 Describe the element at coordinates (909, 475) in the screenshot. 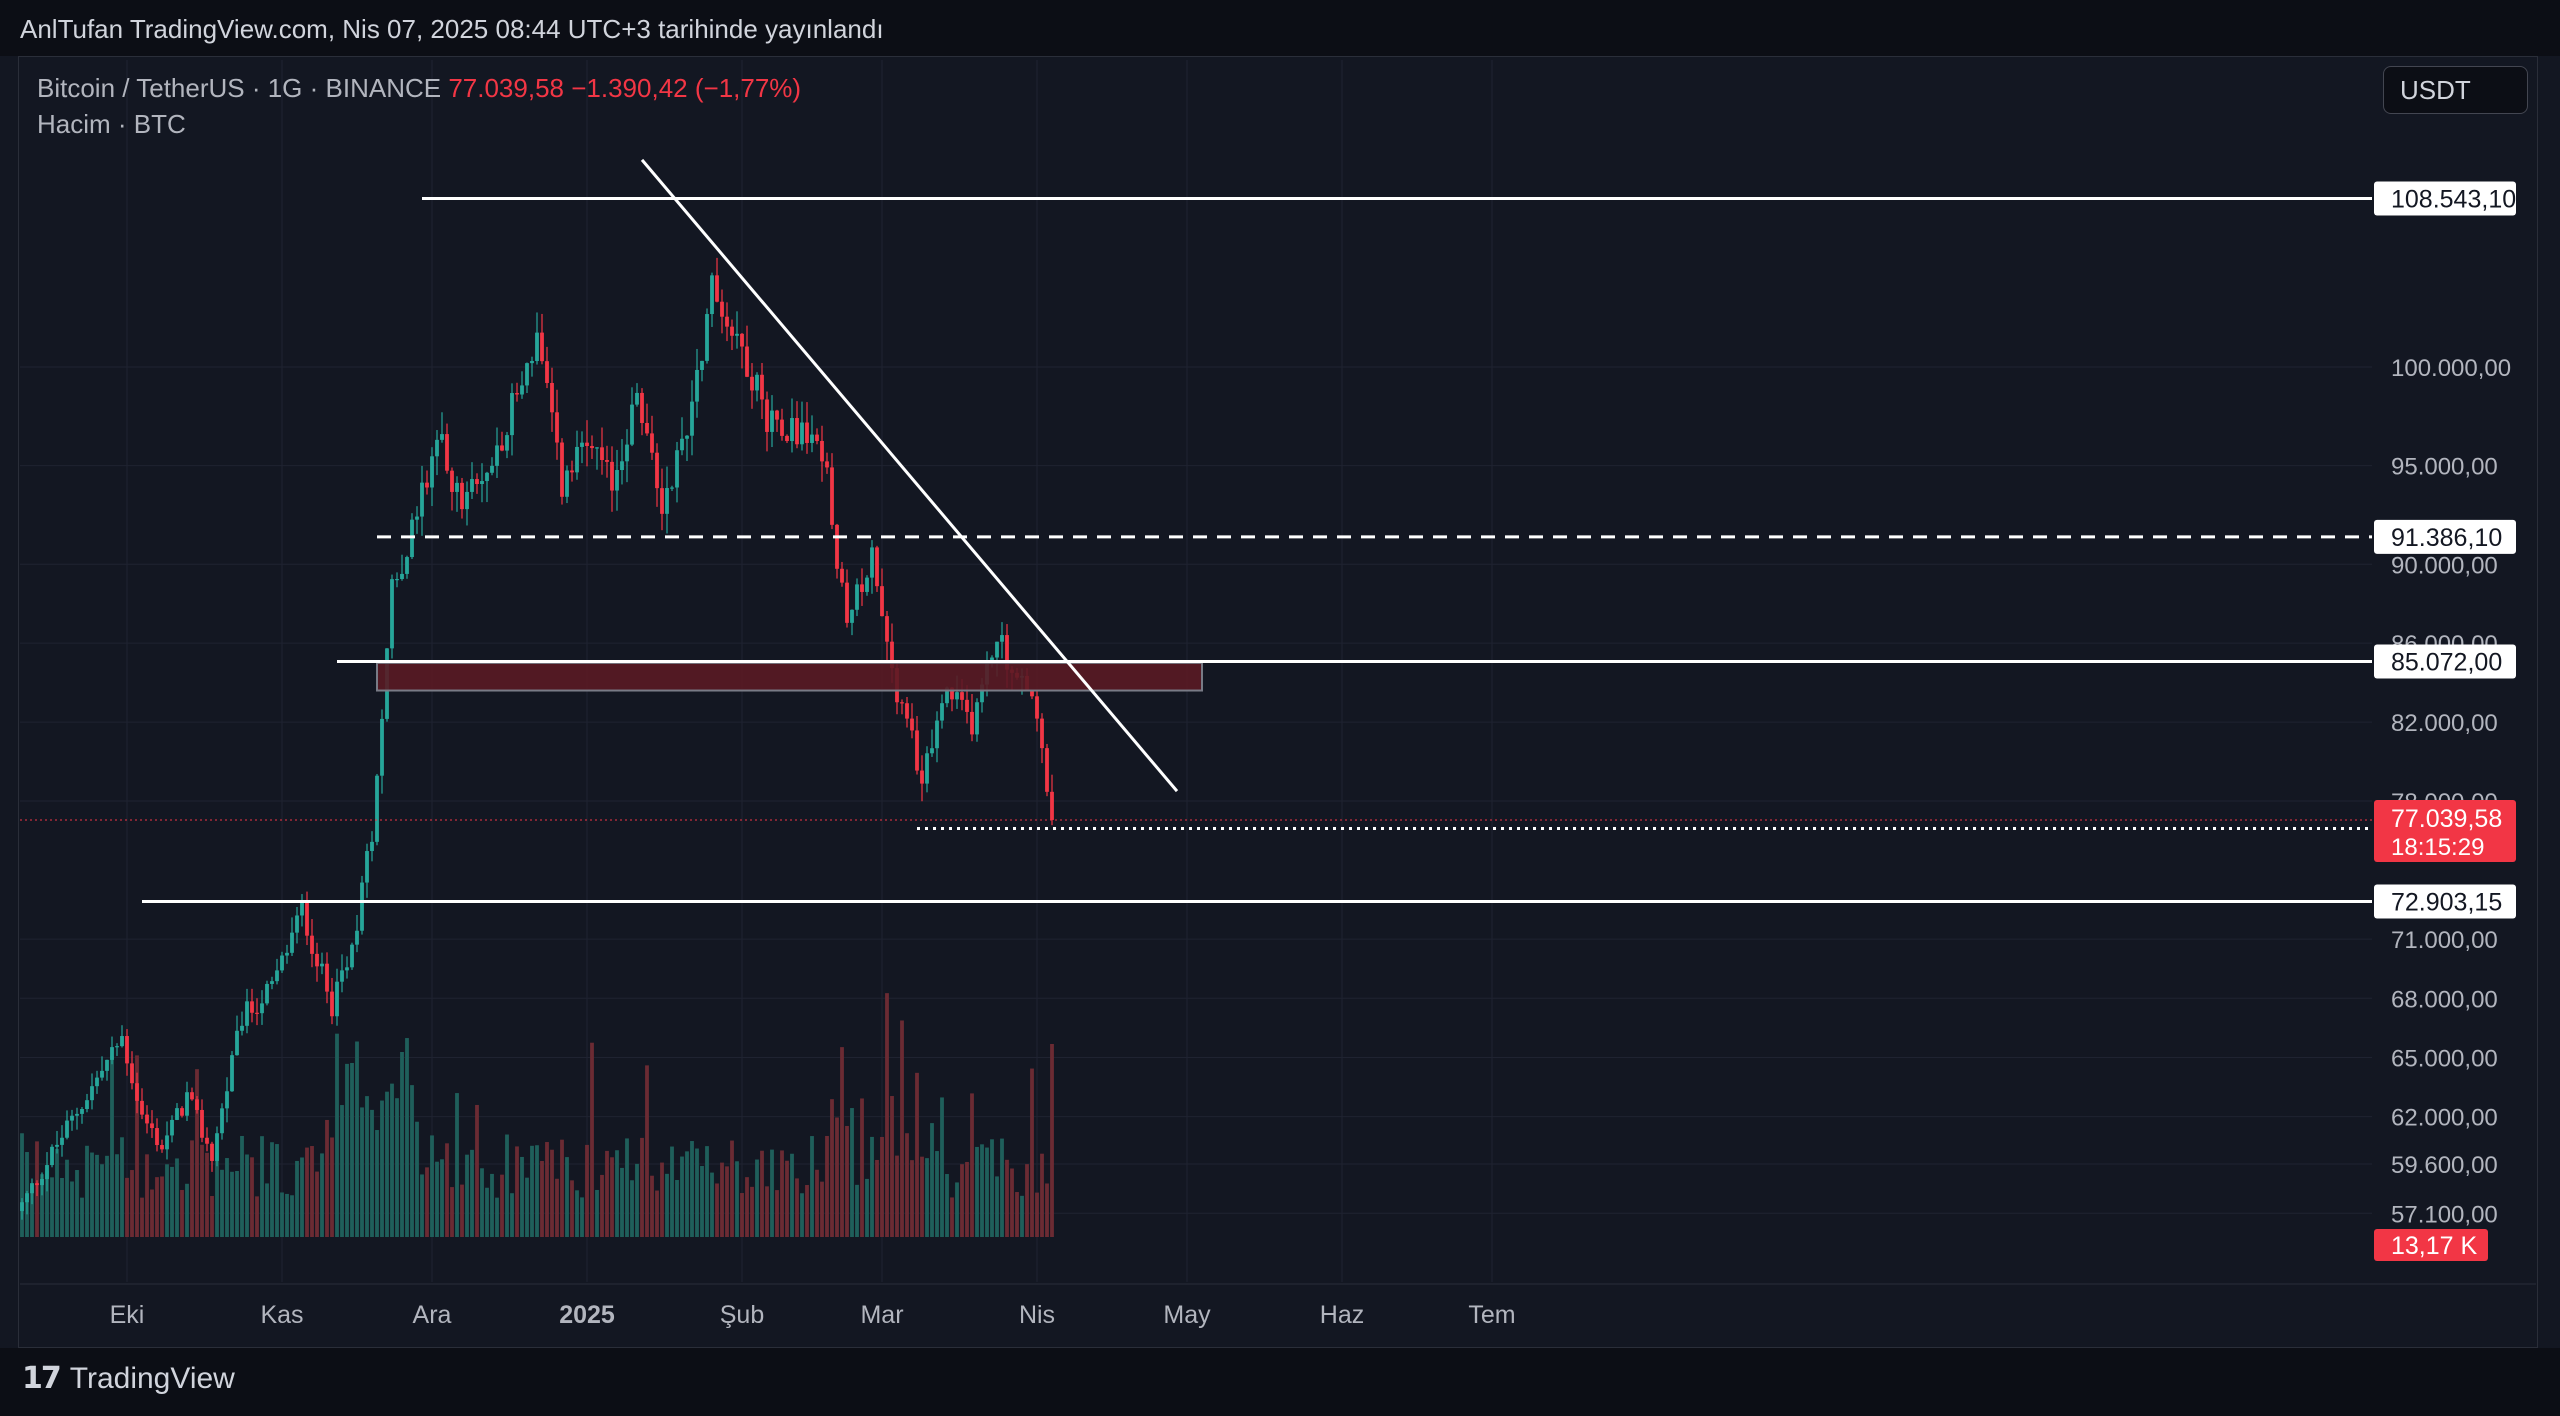

I see `trendline` at that location.